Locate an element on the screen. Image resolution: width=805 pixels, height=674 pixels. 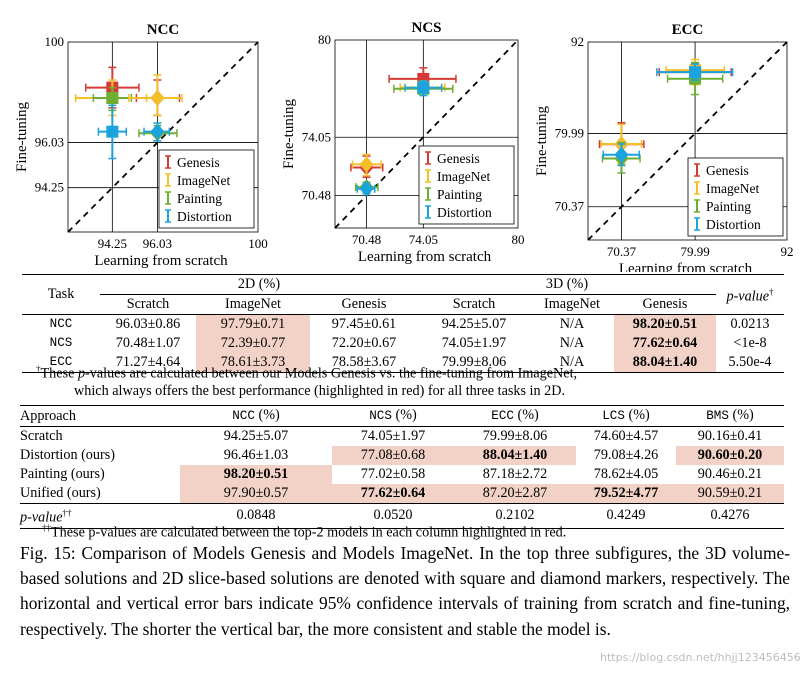
y-tick-label: 70.48 is located at coordinates (316, 195).